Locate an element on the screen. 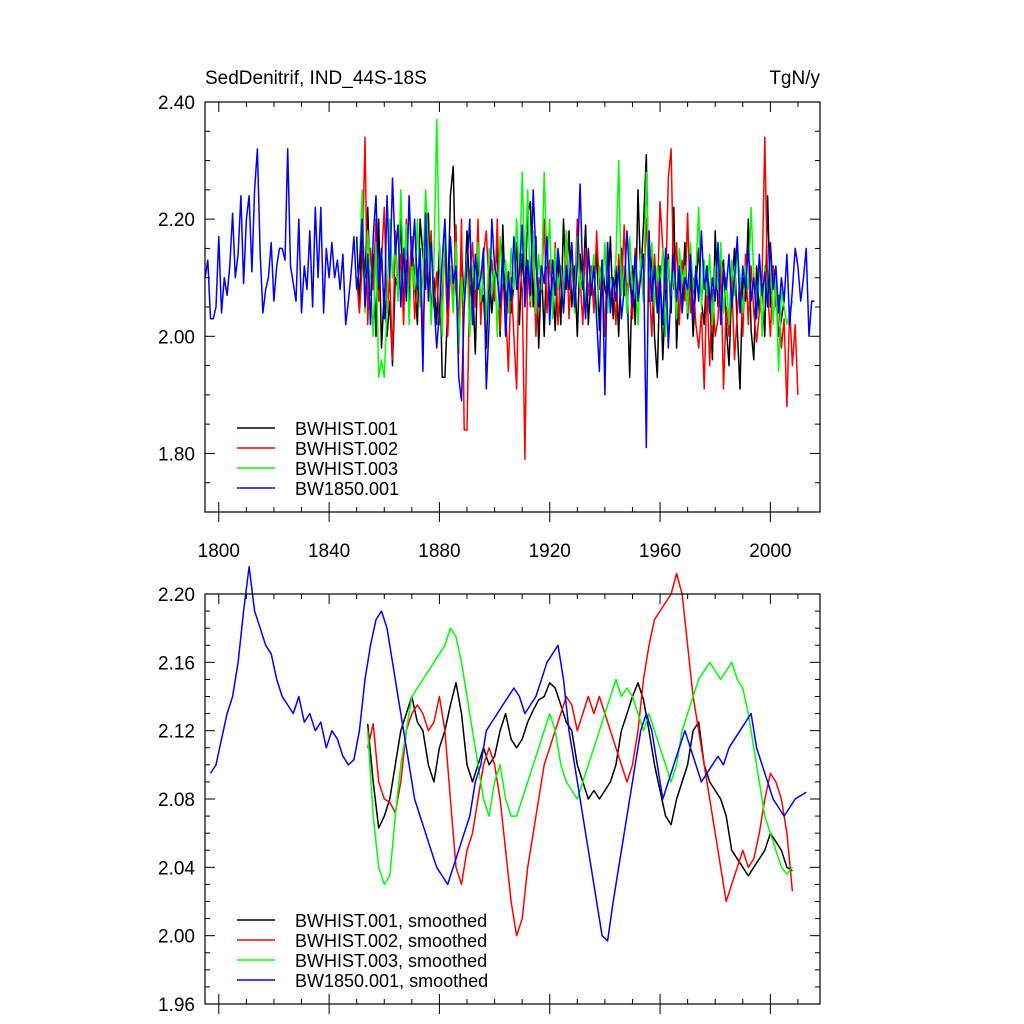 The height and width of the screenshot is (1024, 1024). legend-label: BWHIST.001, smoothed is located at coordinates (391, 921).